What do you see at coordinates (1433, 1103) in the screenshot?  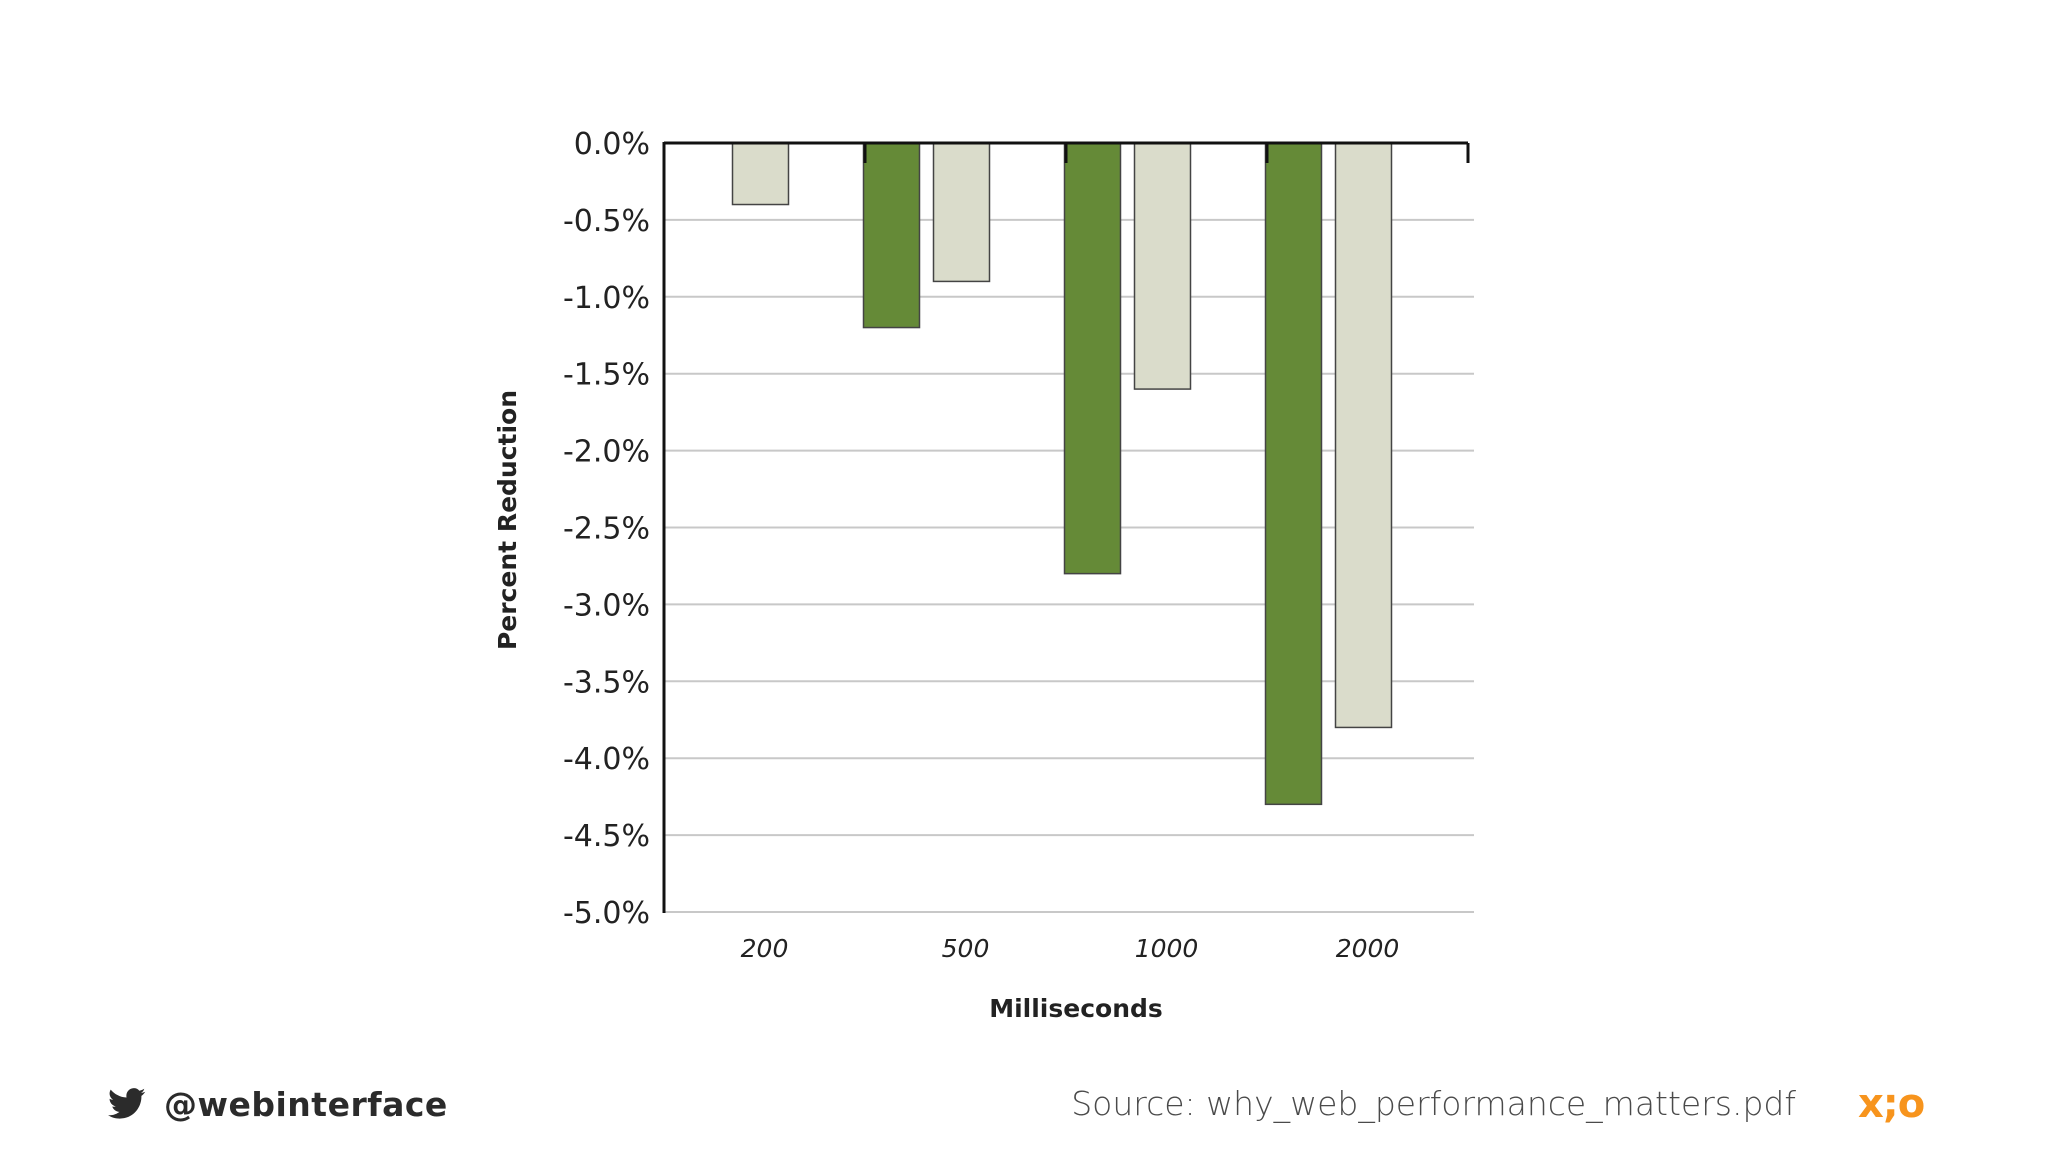 I see `source-citation: Source: why_web_performance_matters.pdf` at bounding box center [1433, 1103].